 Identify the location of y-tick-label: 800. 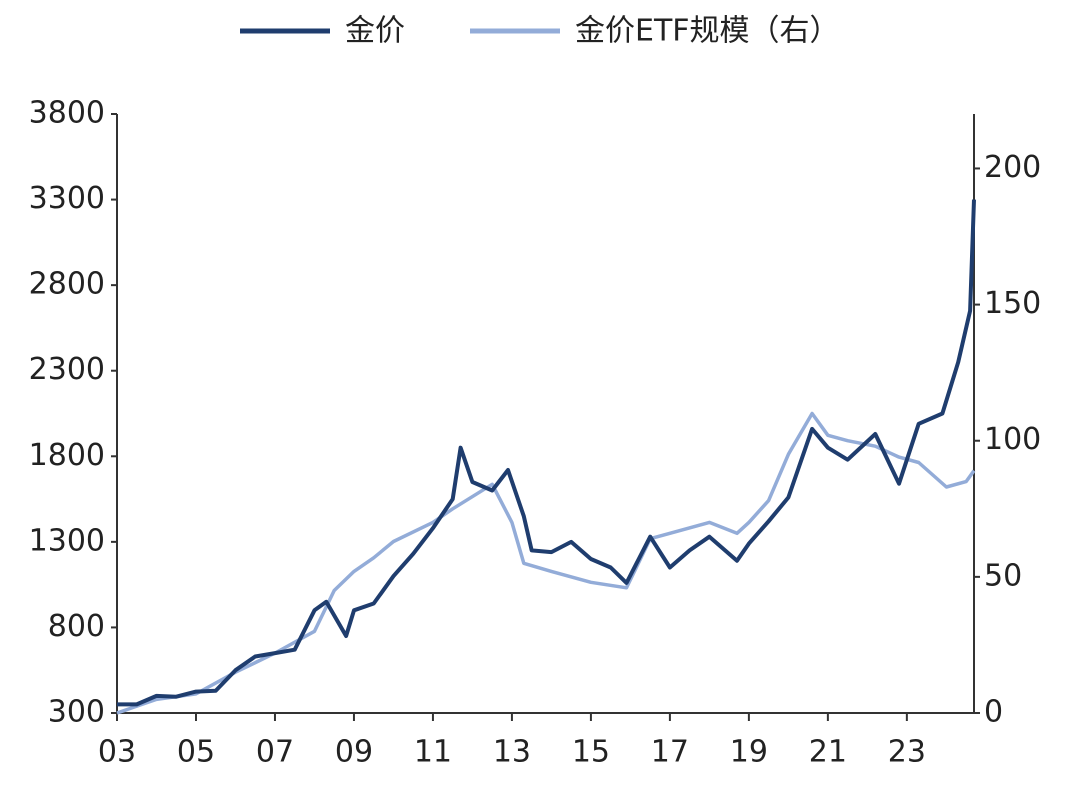
(76, 626).